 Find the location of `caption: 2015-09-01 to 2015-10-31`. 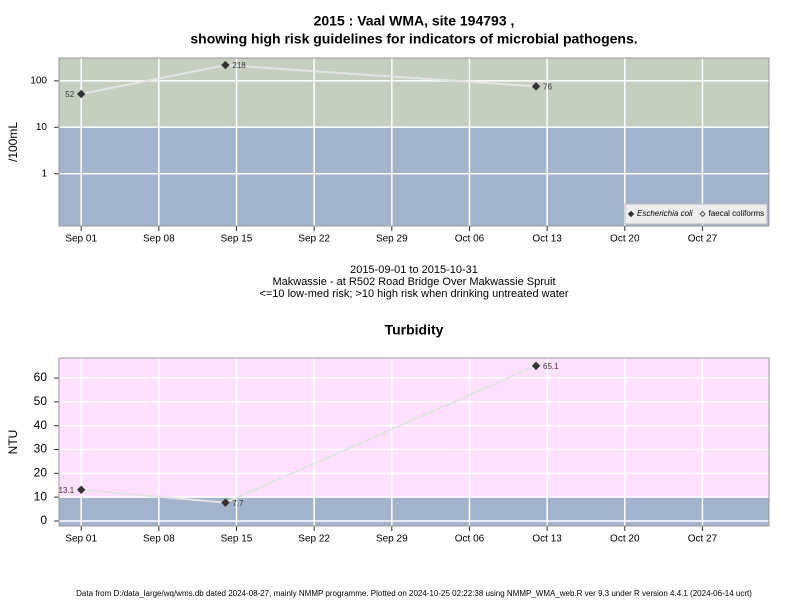

caption: 2015-09-01 to 2015-10-31 is located at coordinates (414, 270).